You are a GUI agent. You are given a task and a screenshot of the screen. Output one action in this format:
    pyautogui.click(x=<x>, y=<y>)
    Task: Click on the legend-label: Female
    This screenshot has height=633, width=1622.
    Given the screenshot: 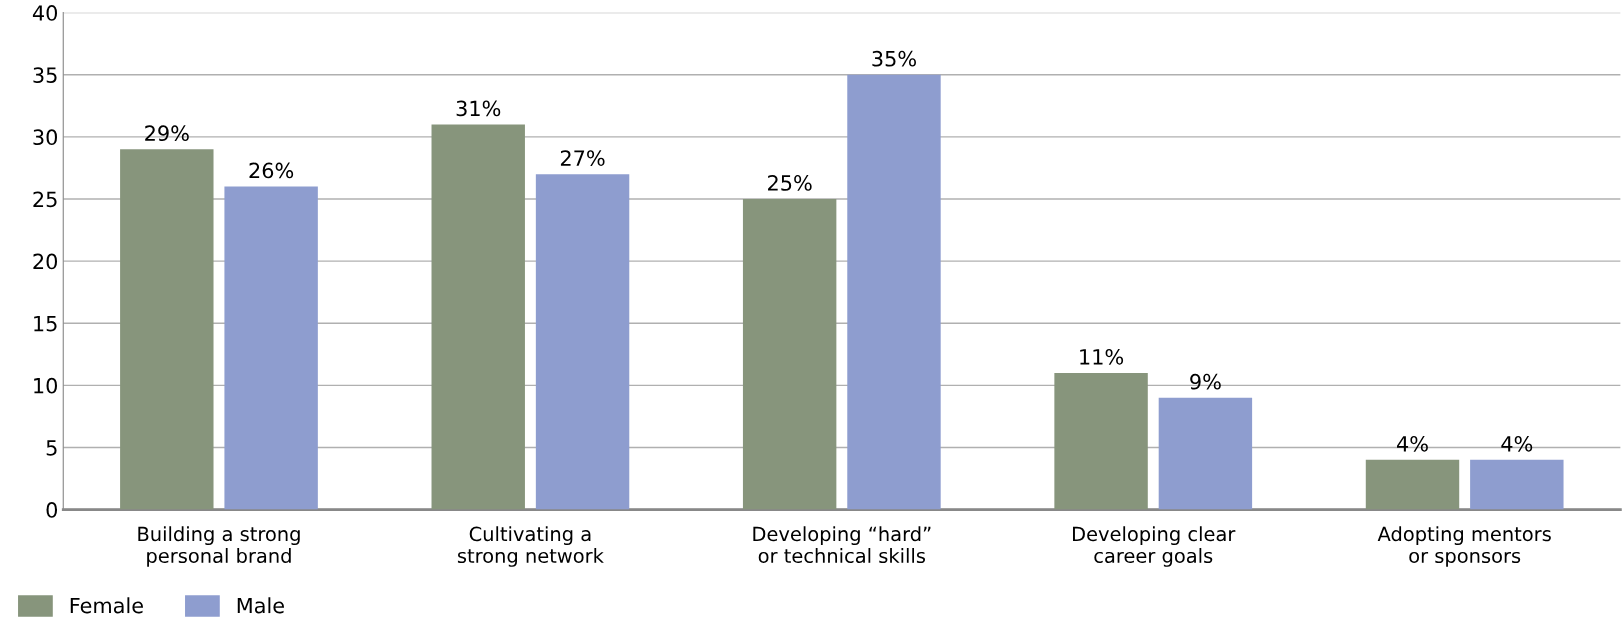 What is the action you would take?
    pyautogui.click(x=106, y=605)
    